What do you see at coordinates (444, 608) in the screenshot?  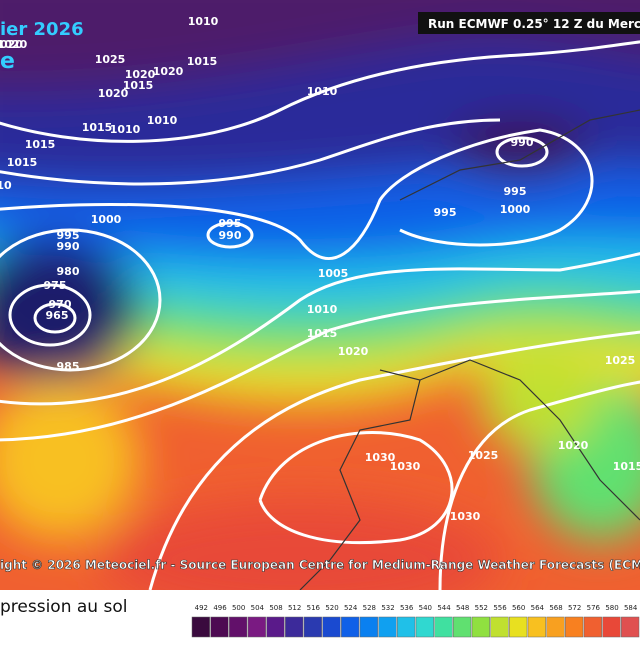 I see `colorbar-label: 544` at bounding box center [444, 608].